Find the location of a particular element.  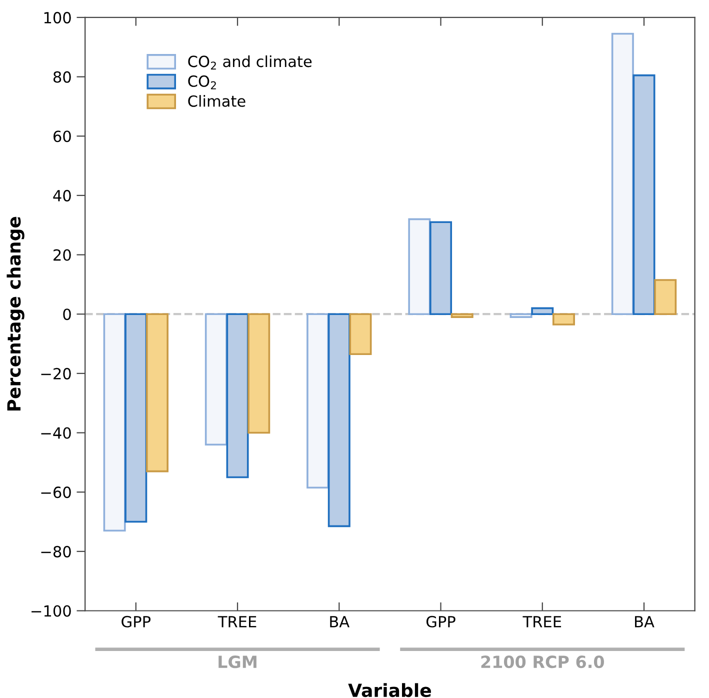

y-tick-label: −40 is located at coordinates (56, 433).